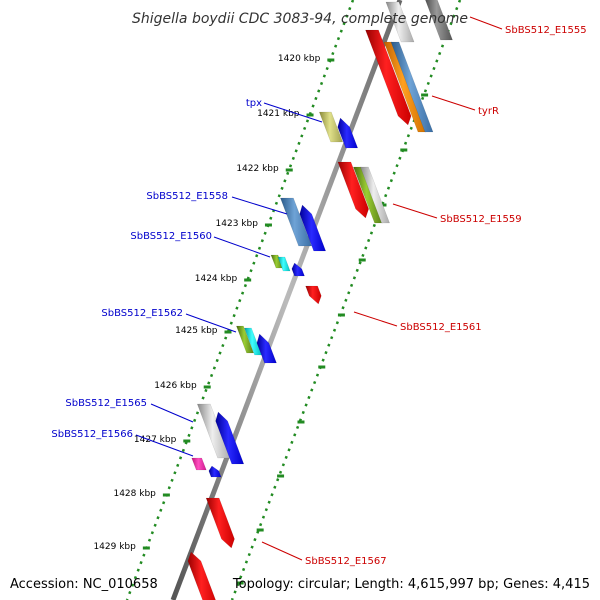 The image size is (600, 600). What do you see at coordinates (257, 169) in the screenshot?
I see `ruler-tick-label: 1422 kbp` at bounding box center [257, 169].